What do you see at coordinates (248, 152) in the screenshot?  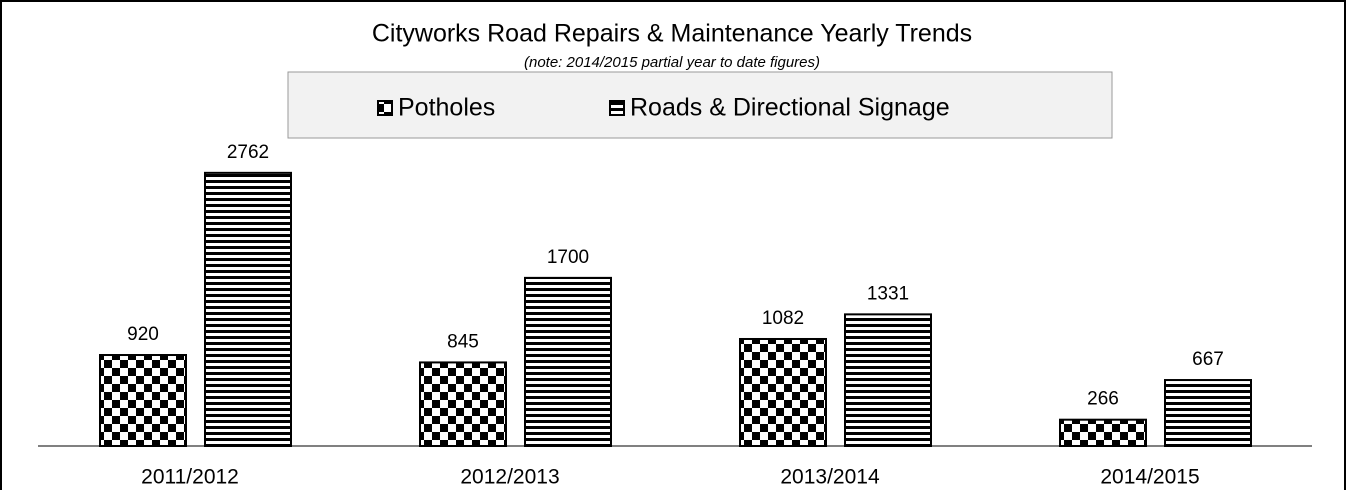 I see `data-label: 2762` at bounding box center [248, 152].